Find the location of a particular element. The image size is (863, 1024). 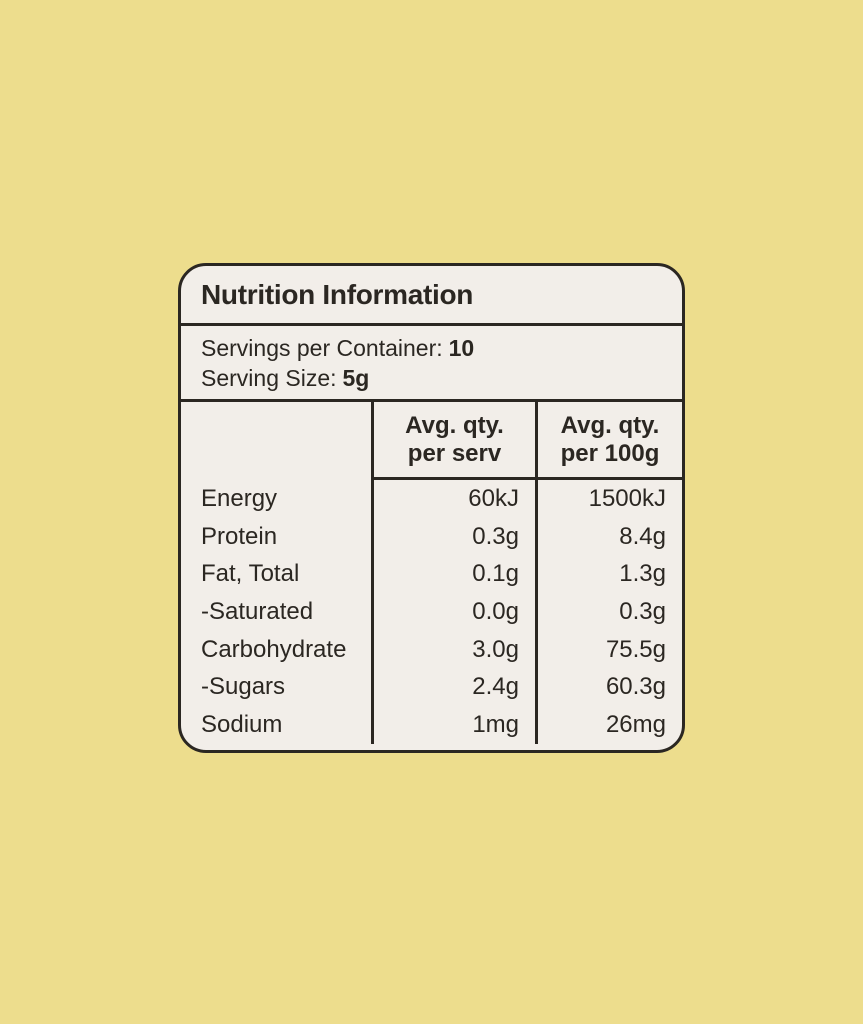

row-per-100g: 60.3g is located at coordinates (608, 687).